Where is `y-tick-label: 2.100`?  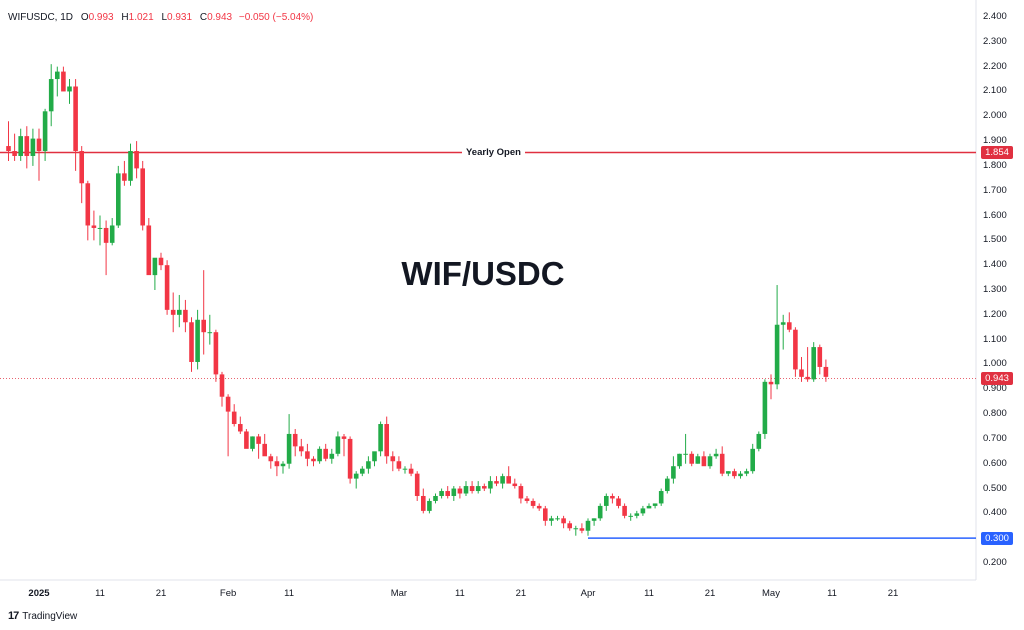
y-tick-label: 2.100 is located at coordinates (995, 91).